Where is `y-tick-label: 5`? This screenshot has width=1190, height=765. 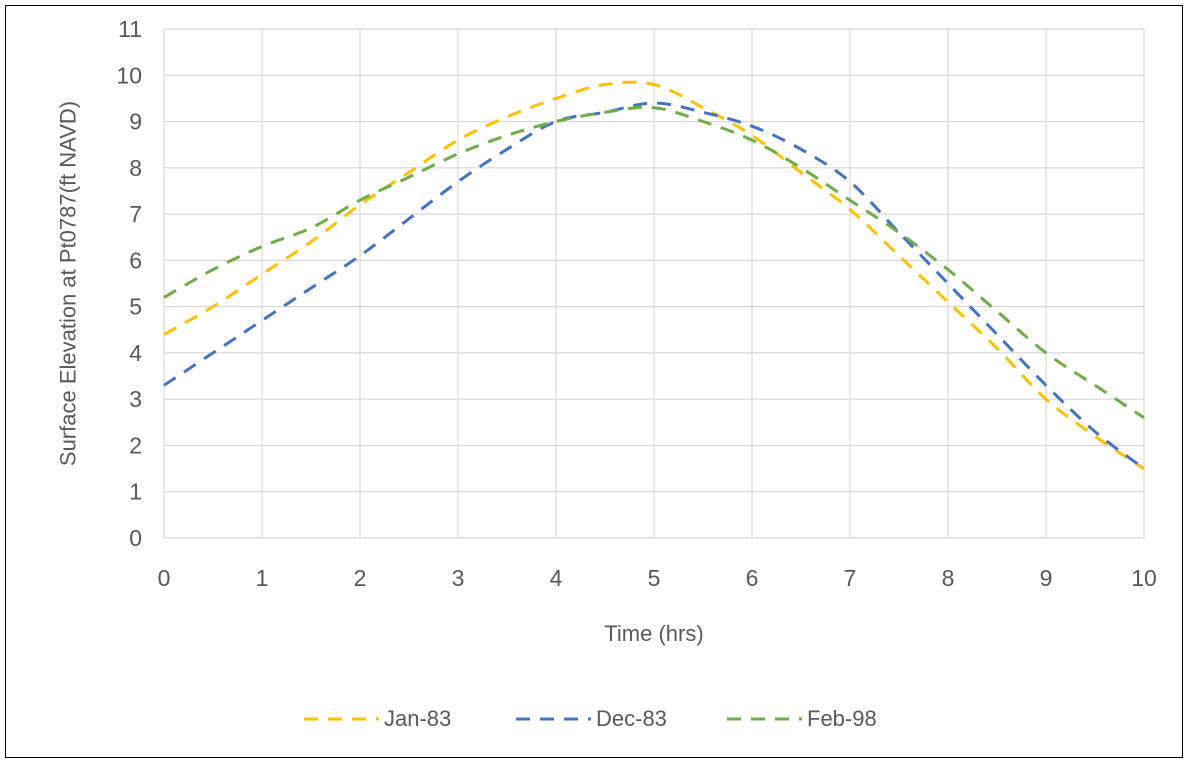 y-tick-label: 5 is located at coordinates (135, 307).